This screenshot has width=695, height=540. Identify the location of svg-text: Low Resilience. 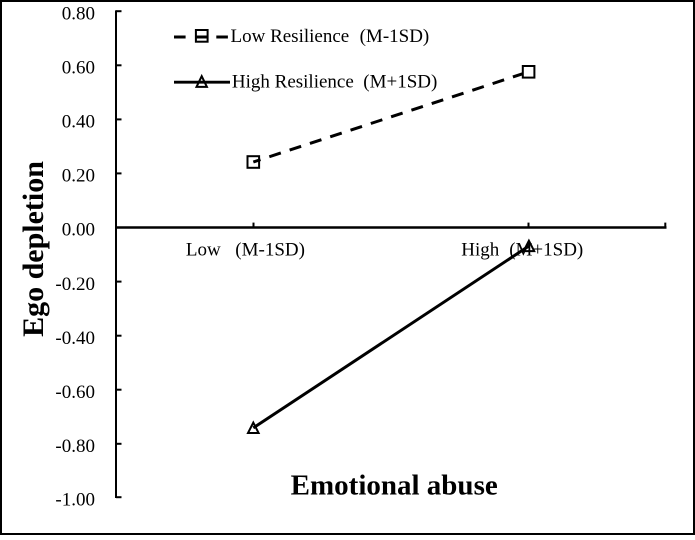
(290, 36).